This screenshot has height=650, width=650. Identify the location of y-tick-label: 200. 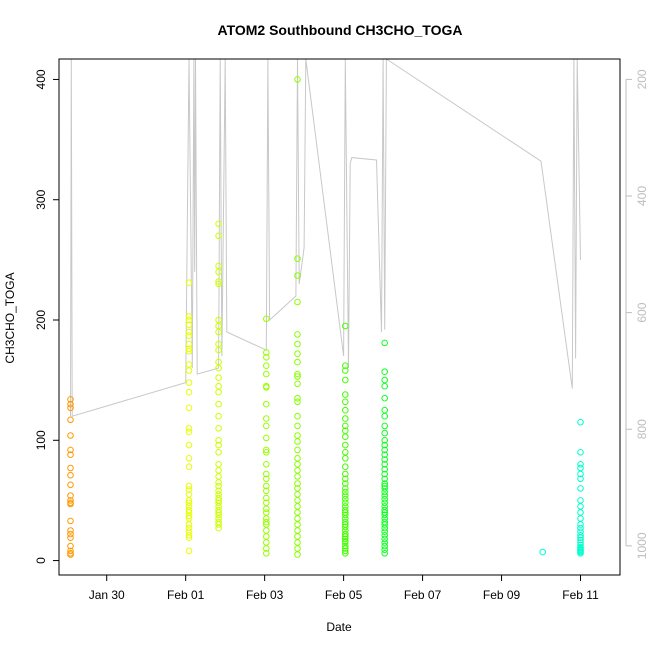
(41, 320).